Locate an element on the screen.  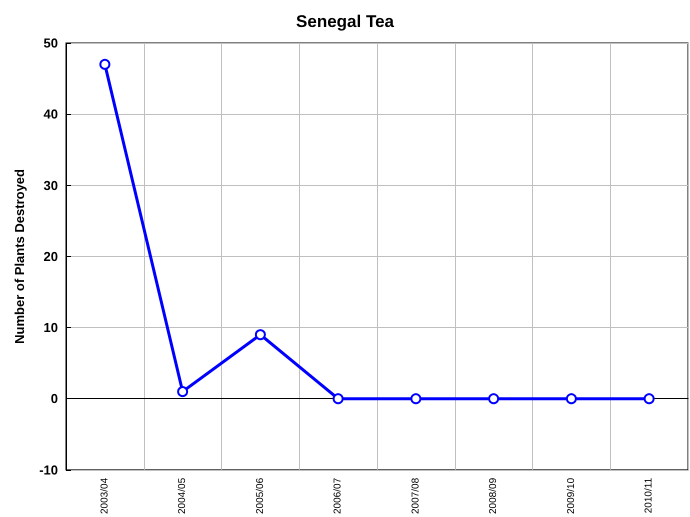
x-tick-label: 2008/09 is located at coordinates (494, 495).